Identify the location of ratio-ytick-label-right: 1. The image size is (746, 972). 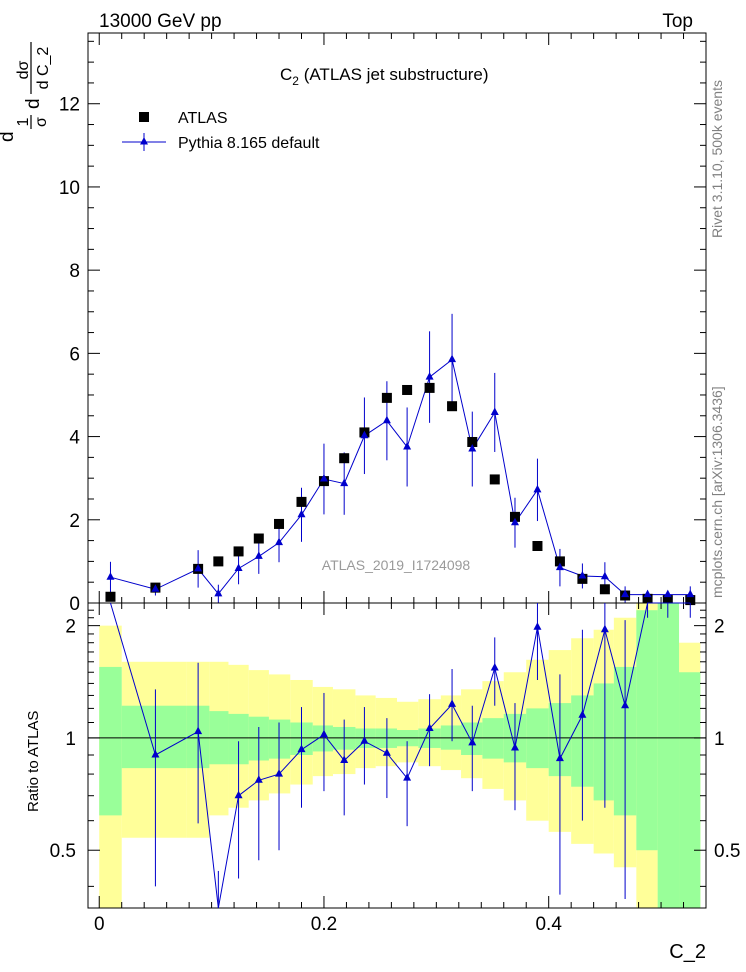
(719, 739).